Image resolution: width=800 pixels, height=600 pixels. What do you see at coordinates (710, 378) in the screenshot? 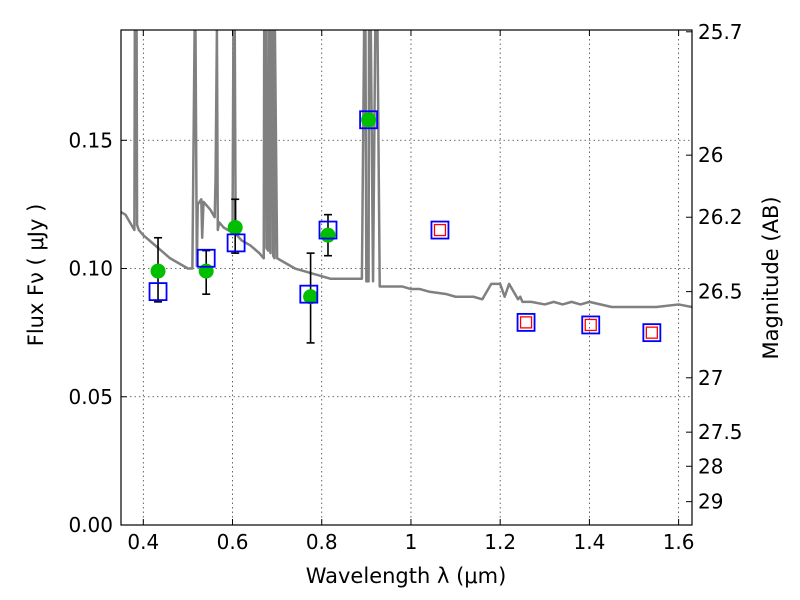
I see `mag-tick-label: 27` at bounding box center [710, 378].